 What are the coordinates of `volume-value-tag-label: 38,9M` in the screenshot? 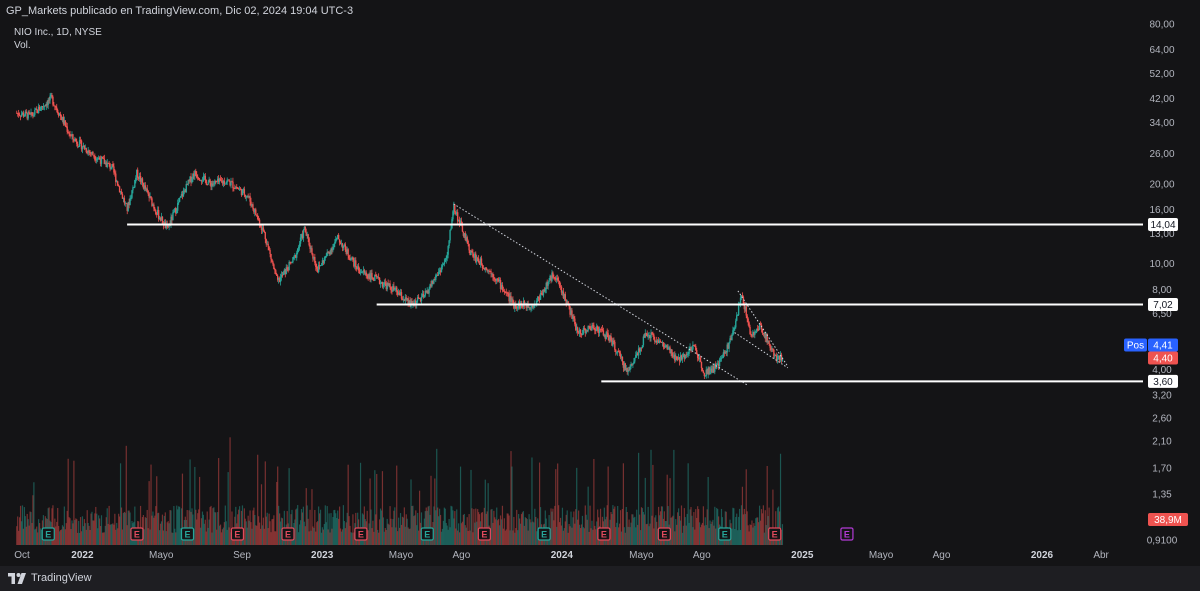 It's located at (1168, 520).